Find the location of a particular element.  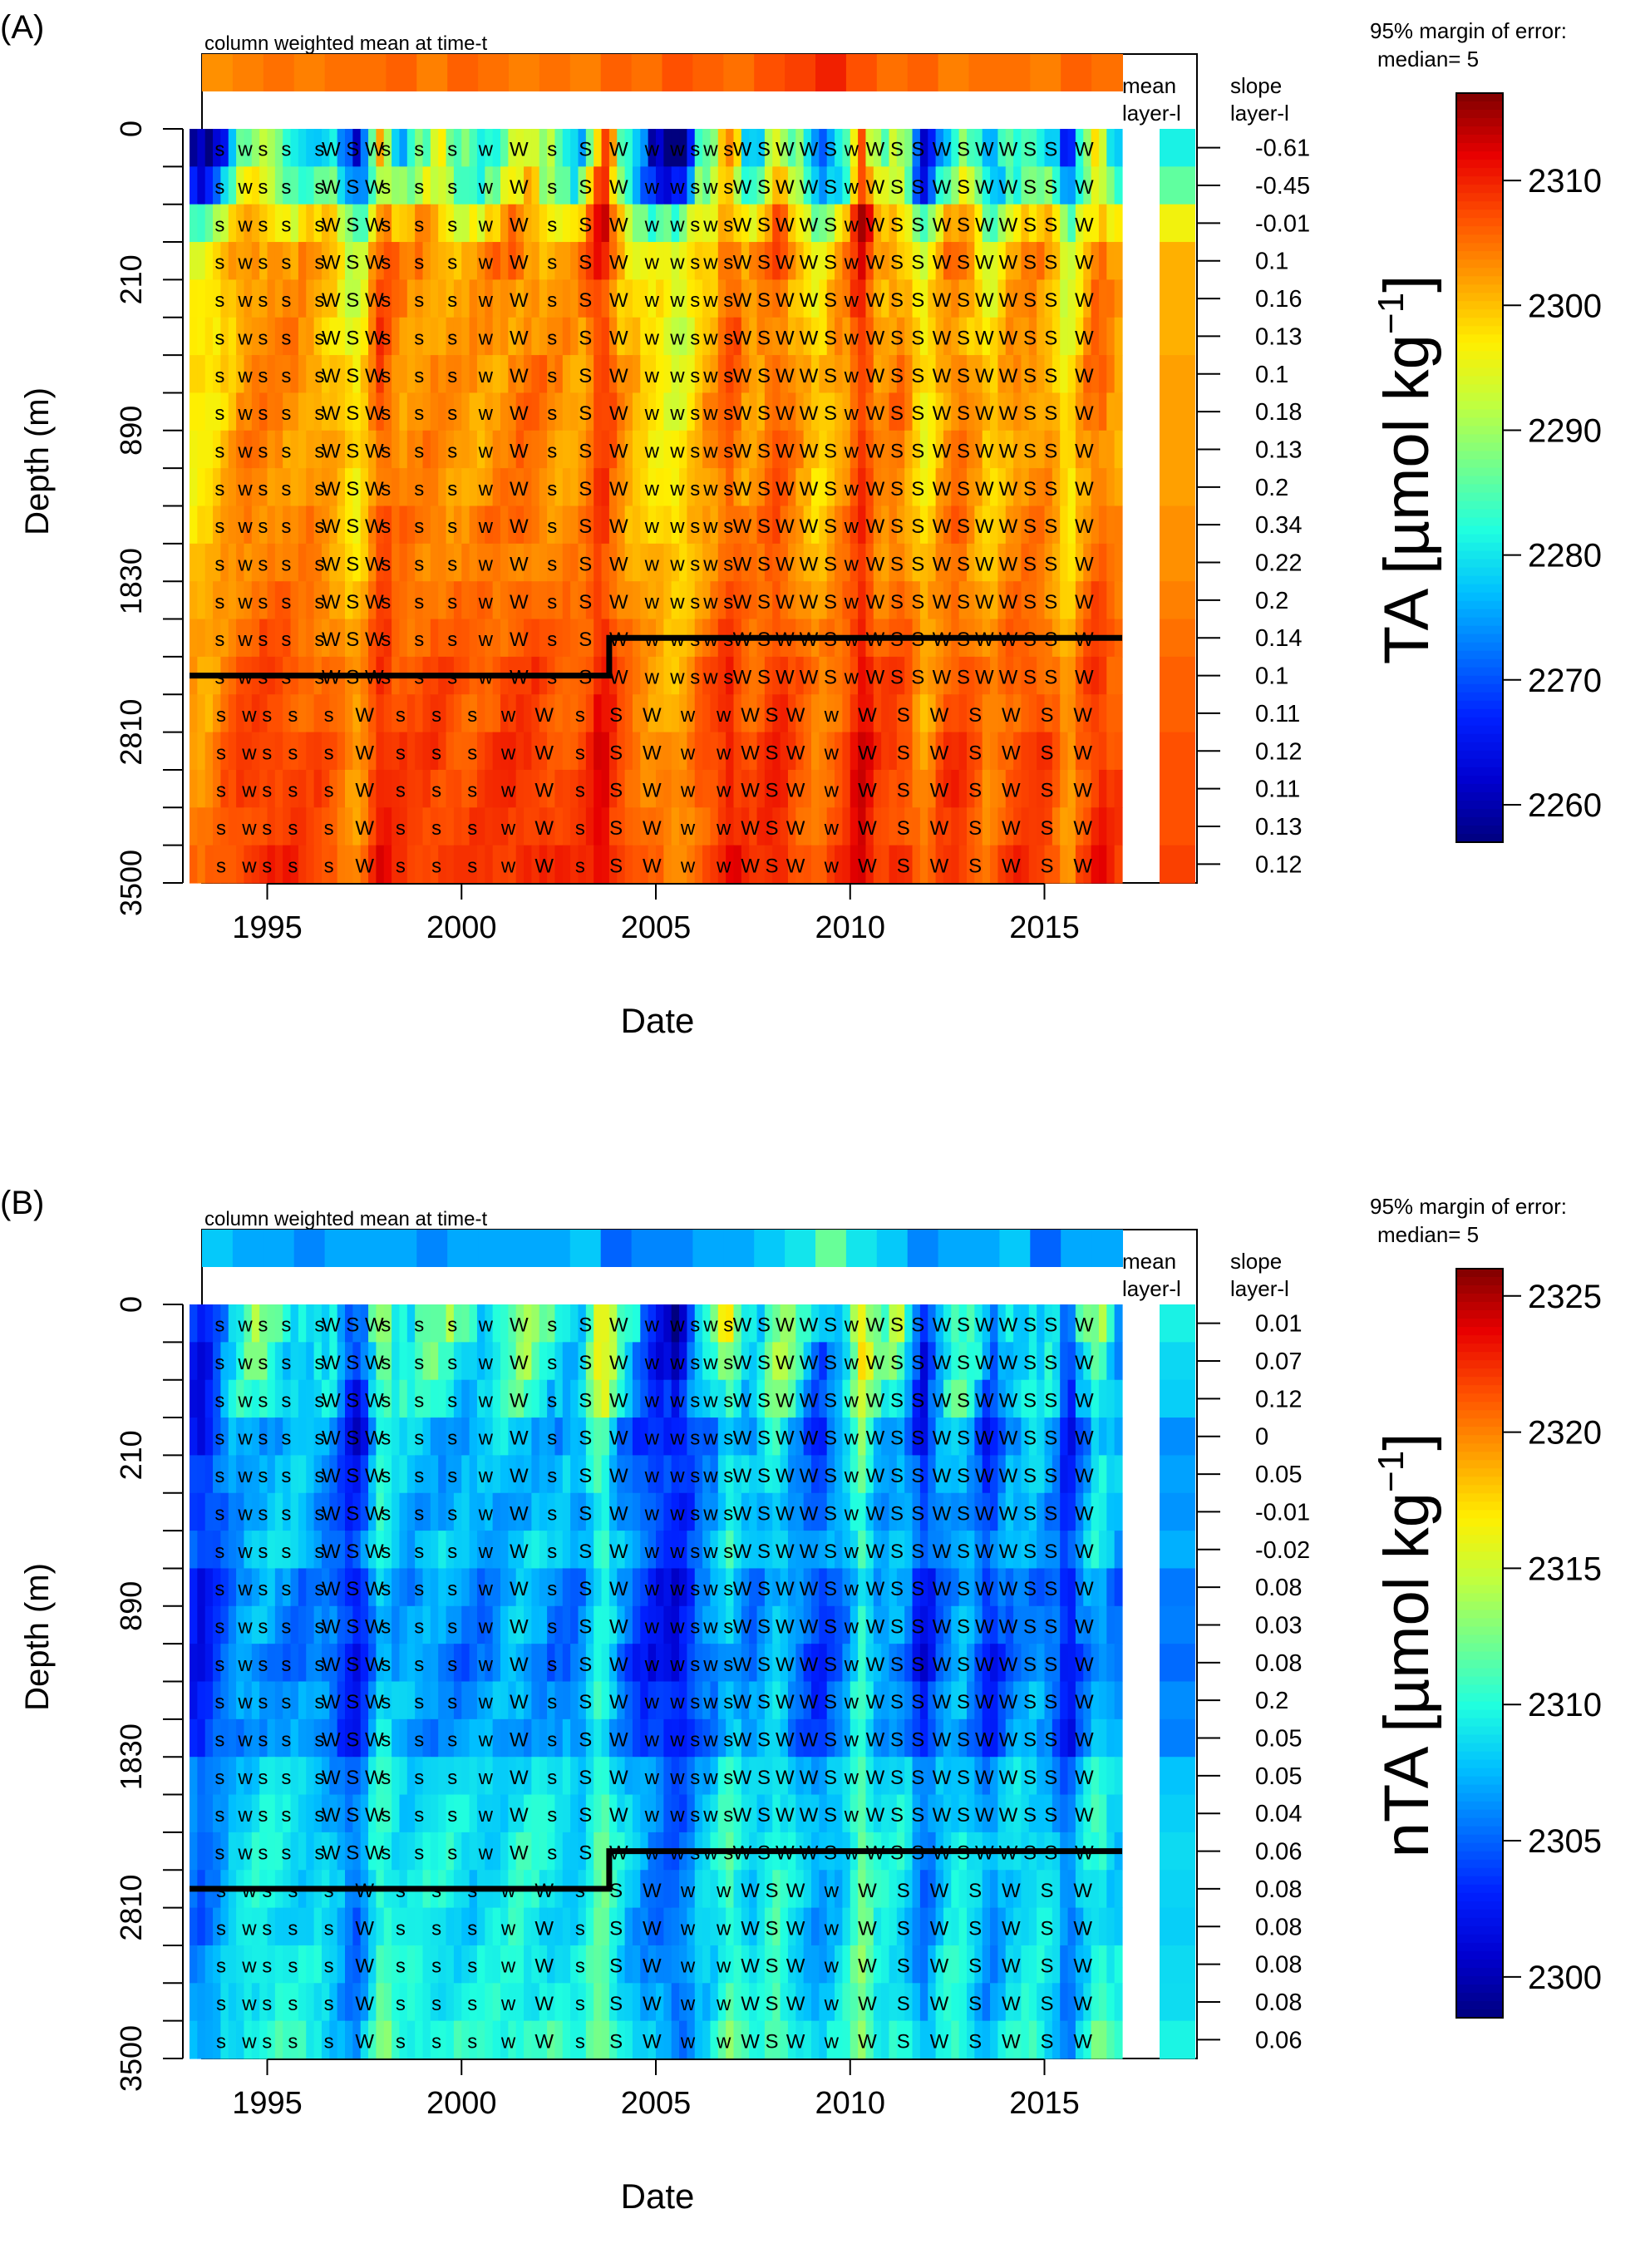

colorbar-segment is located at coordinates (1480, 688).